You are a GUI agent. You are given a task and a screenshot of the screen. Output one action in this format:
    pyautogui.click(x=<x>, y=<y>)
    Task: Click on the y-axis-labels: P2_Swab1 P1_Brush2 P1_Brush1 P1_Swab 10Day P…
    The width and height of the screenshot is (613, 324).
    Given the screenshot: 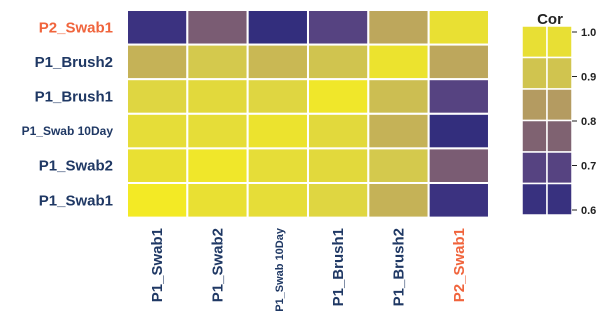 What is the action you would take?
    pyautogui.click(x=68, y=114)
    